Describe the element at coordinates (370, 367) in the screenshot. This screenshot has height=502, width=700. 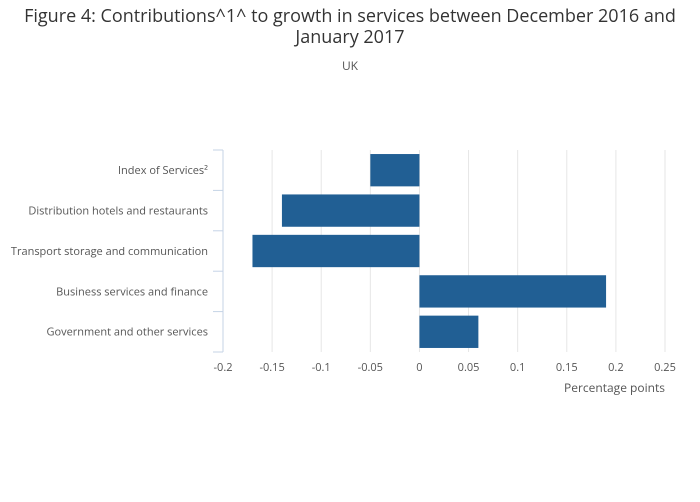
I see `x-tick-label: -0.05` at that location.